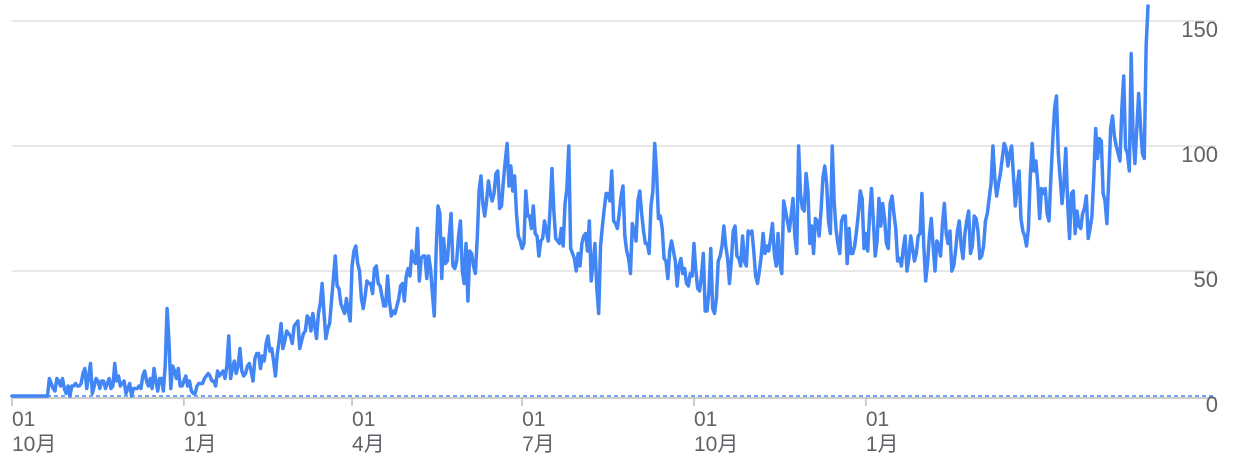 Image resolution: width=1234 pixels, height=476 pixels. What do you see at coordinates (1212, 404) in the screenshot?
I see `y-tick-label-0: 0` at bounding box center [1212, 404].